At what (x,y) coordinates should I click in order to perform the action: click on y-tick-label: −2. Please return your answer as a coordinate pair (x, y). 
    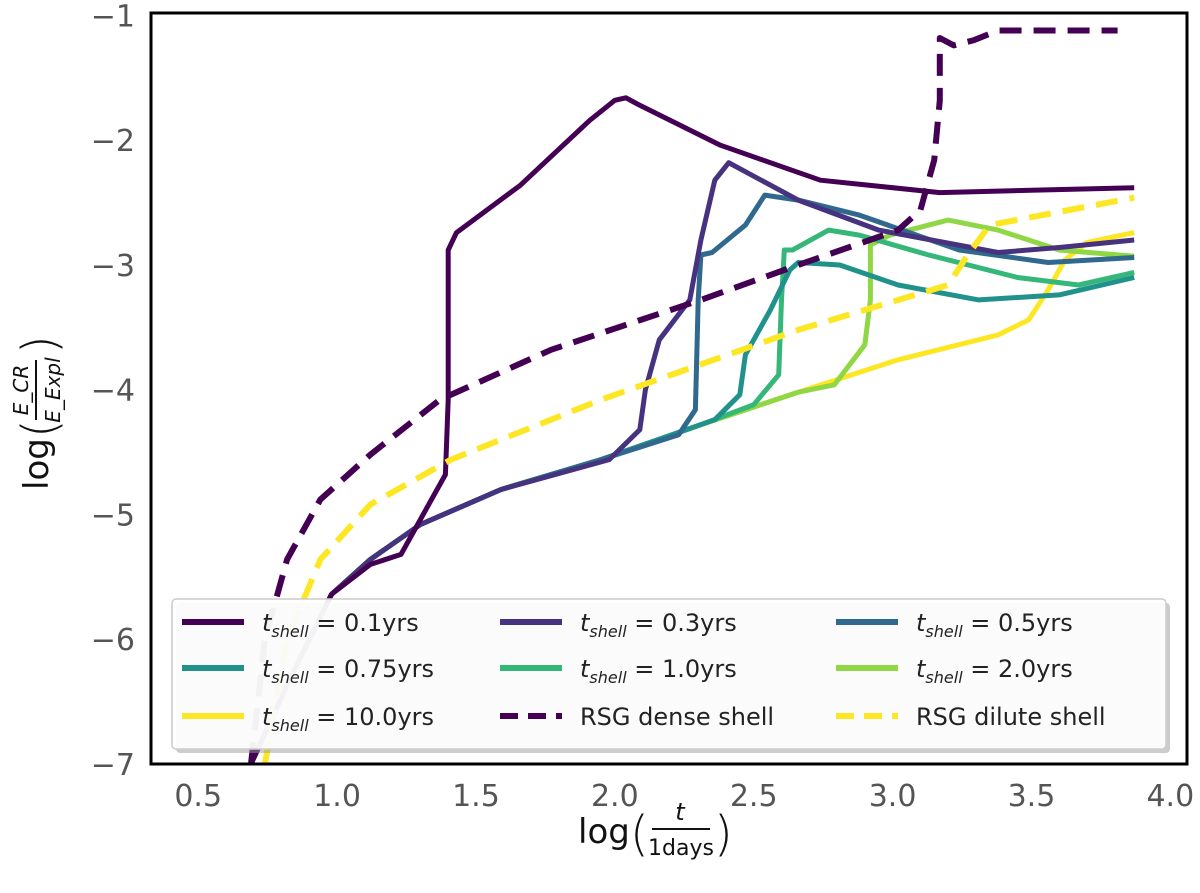
    Looking at the image, I should click on (113, 141).